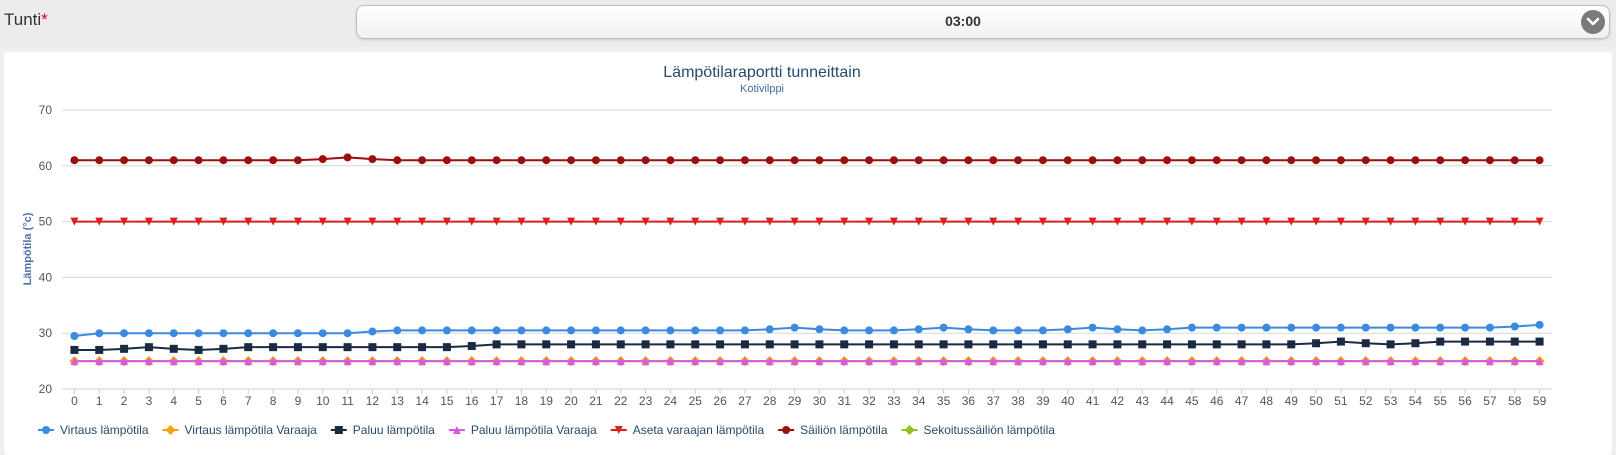  I want to click on chart-title: Lämpötilaraportti tunneittain, so click(761, 72).